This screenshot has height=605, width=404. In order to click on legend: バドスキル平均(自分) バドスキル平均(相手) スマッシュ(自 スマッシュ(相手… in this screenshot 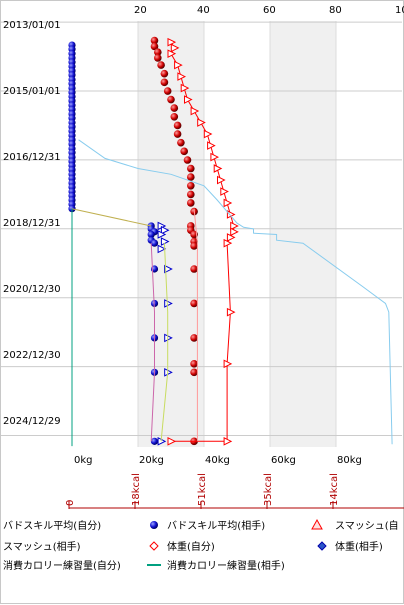, I will do `click(201, 545)`.